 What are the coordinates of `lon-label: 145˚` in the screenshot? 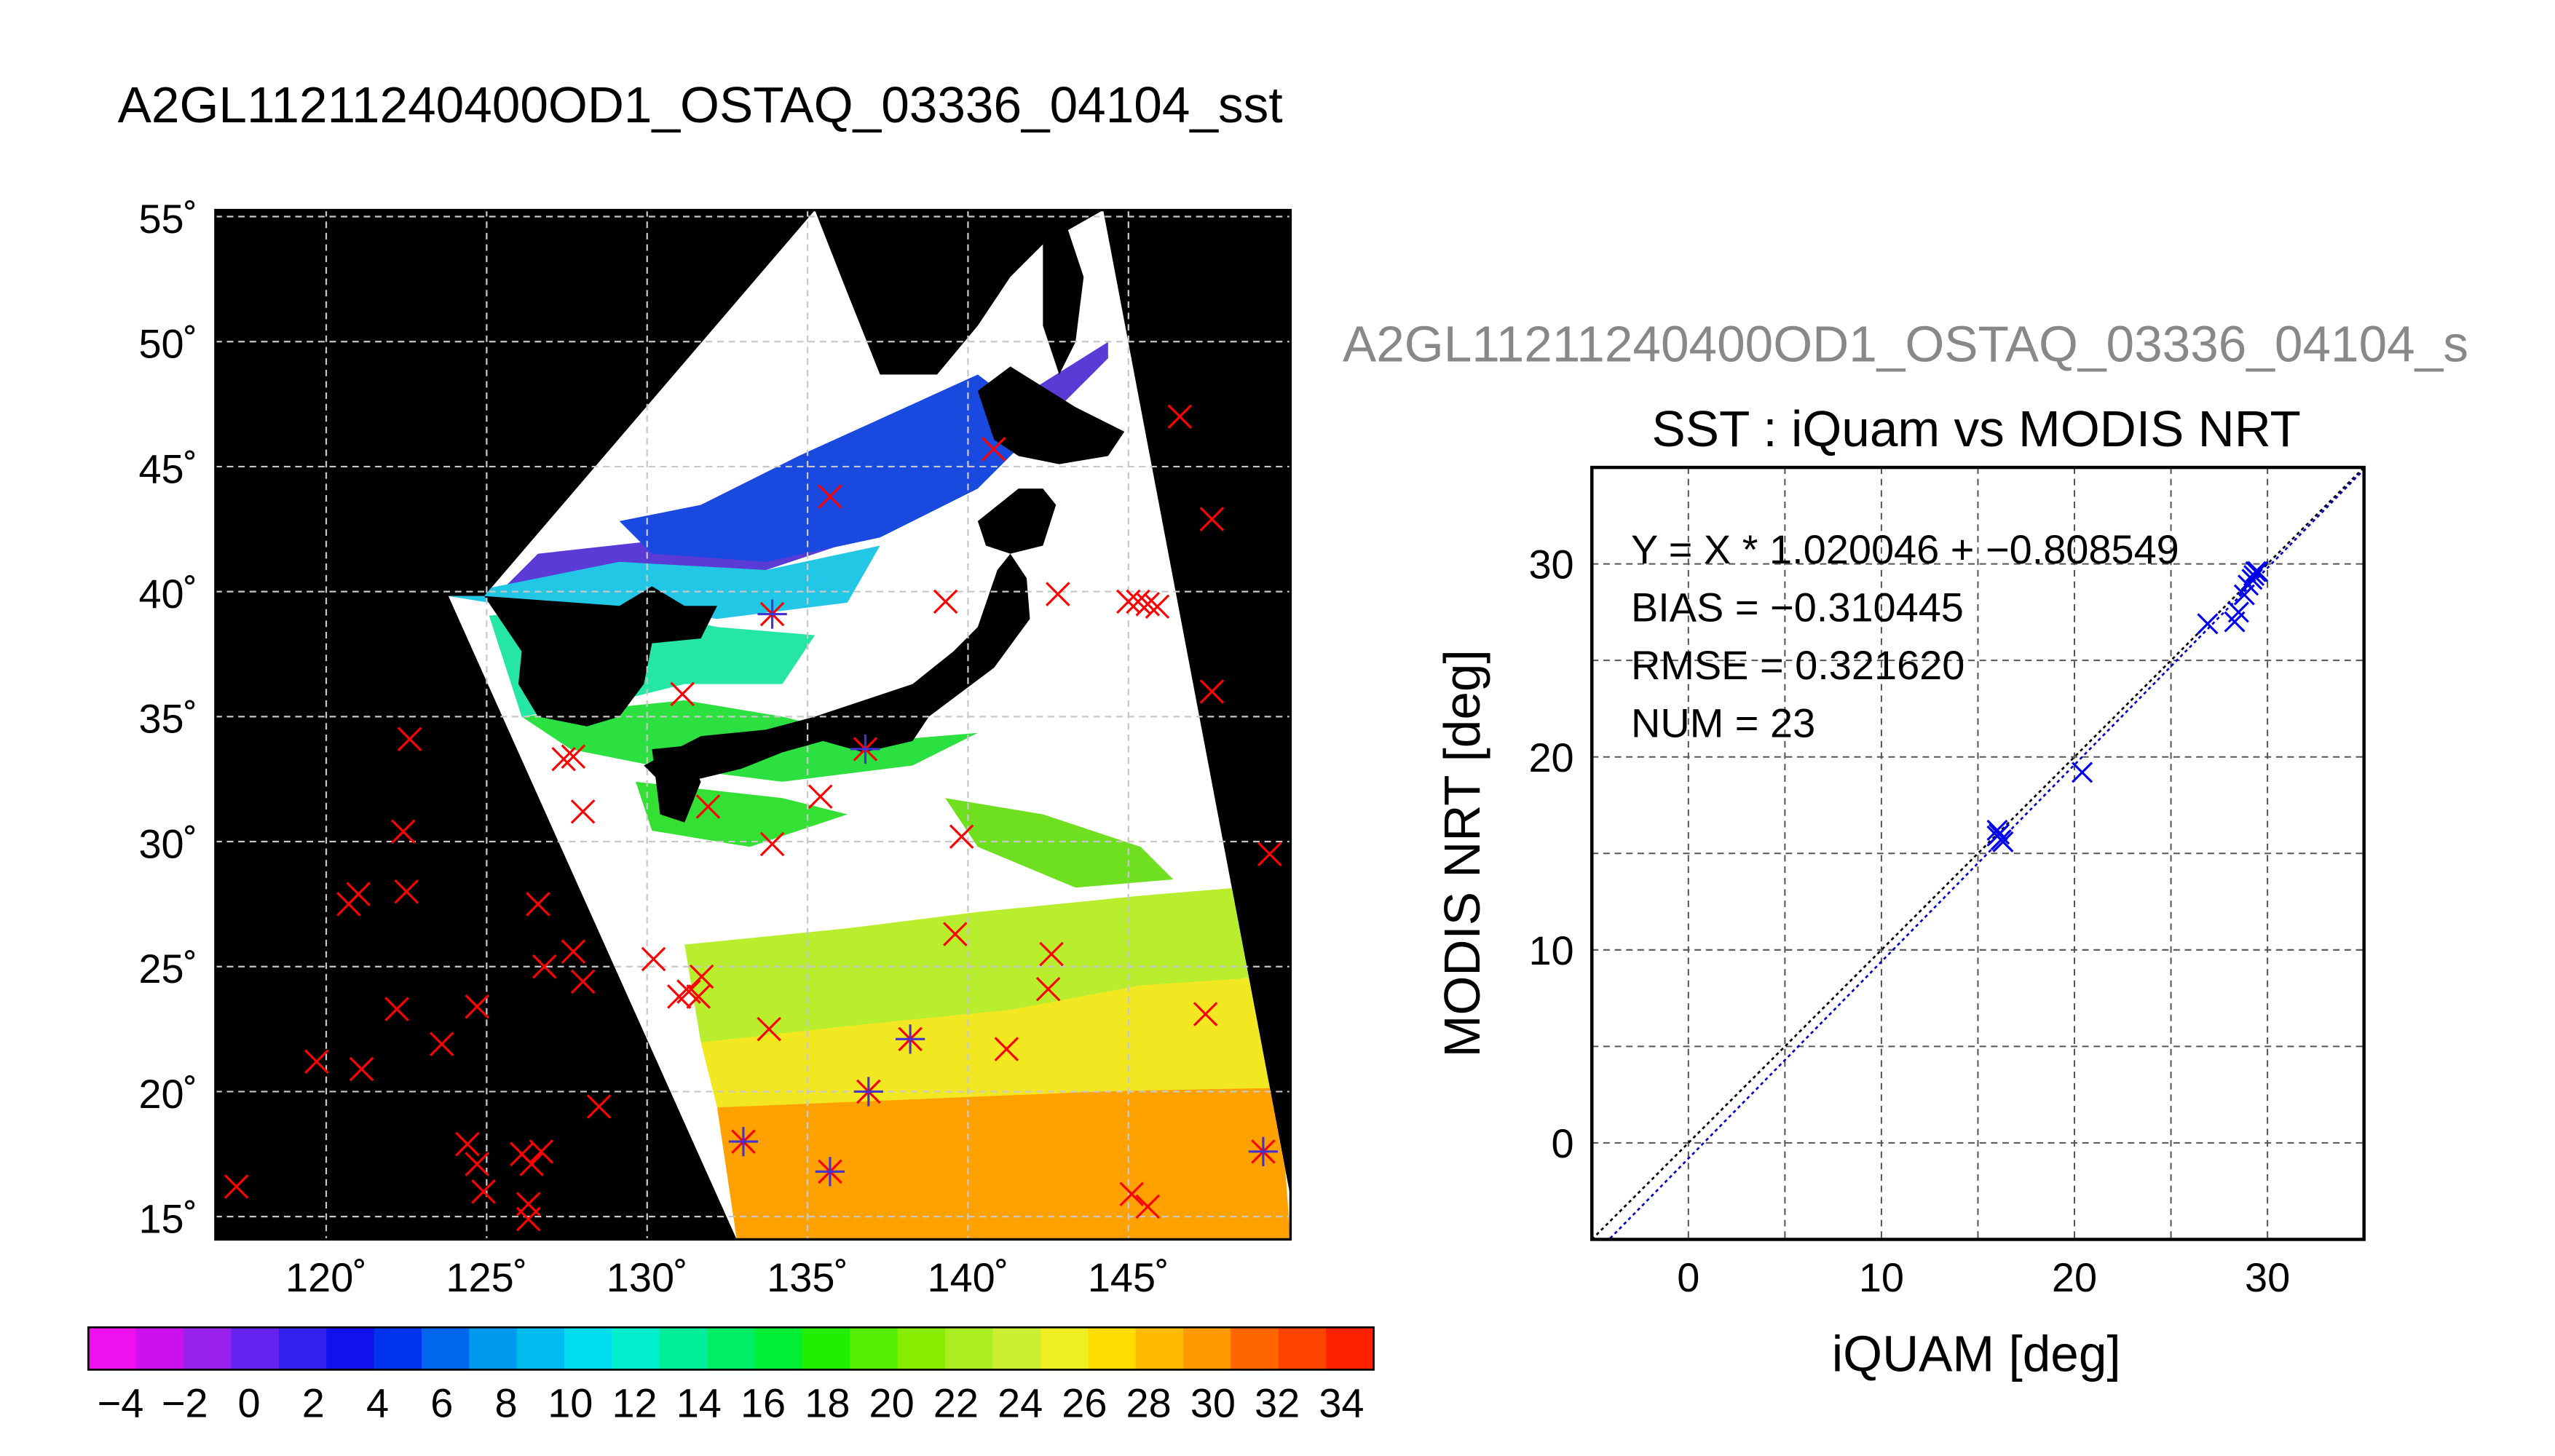 It's located at (1128, 1277).